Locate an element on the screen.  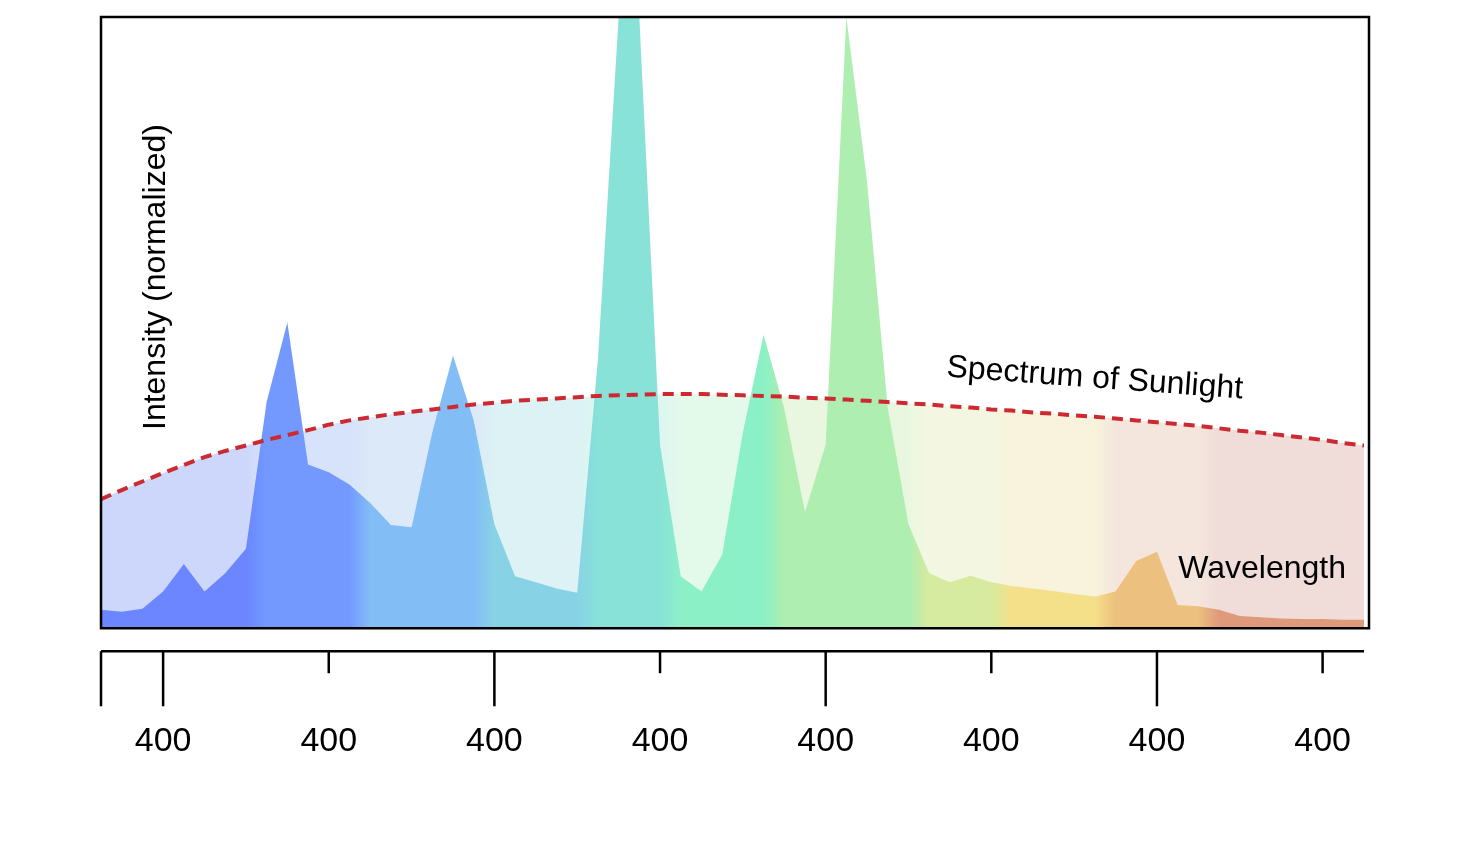
x-axis-title: Wavelength is located at coordinates (1262, 567).